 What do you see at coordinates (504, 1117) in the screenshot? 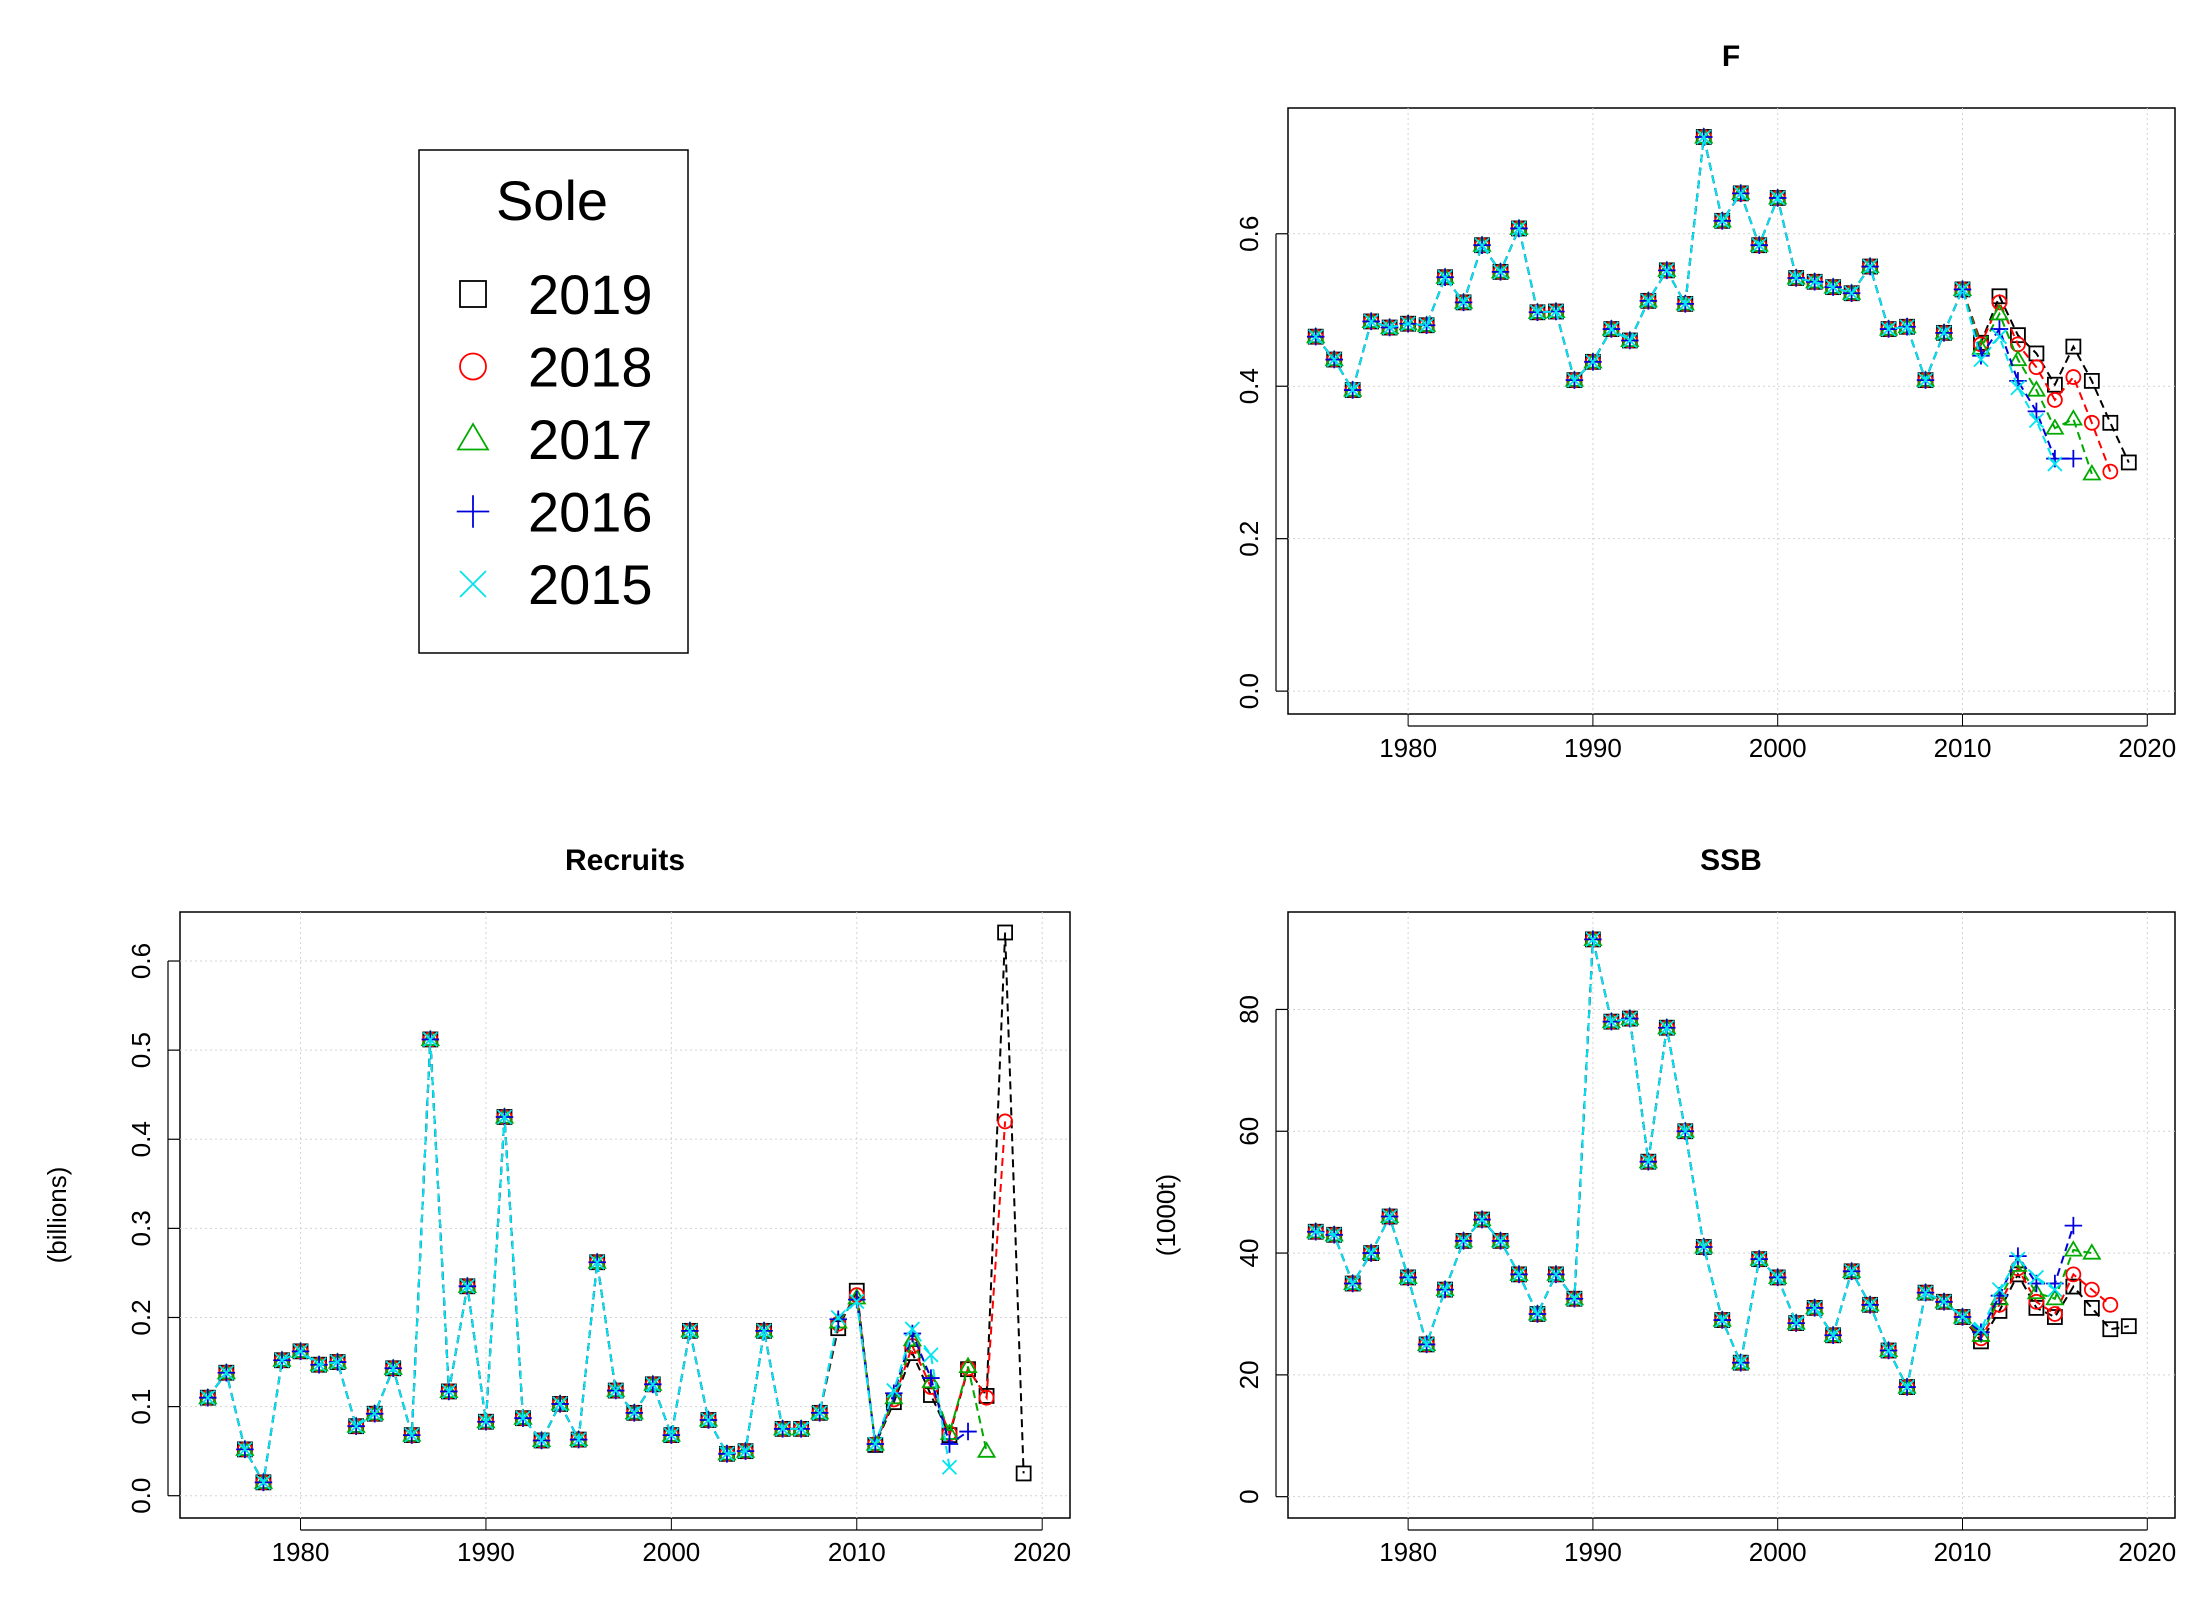
I see `point-2015-1991` at bounding box center [504, 1117].